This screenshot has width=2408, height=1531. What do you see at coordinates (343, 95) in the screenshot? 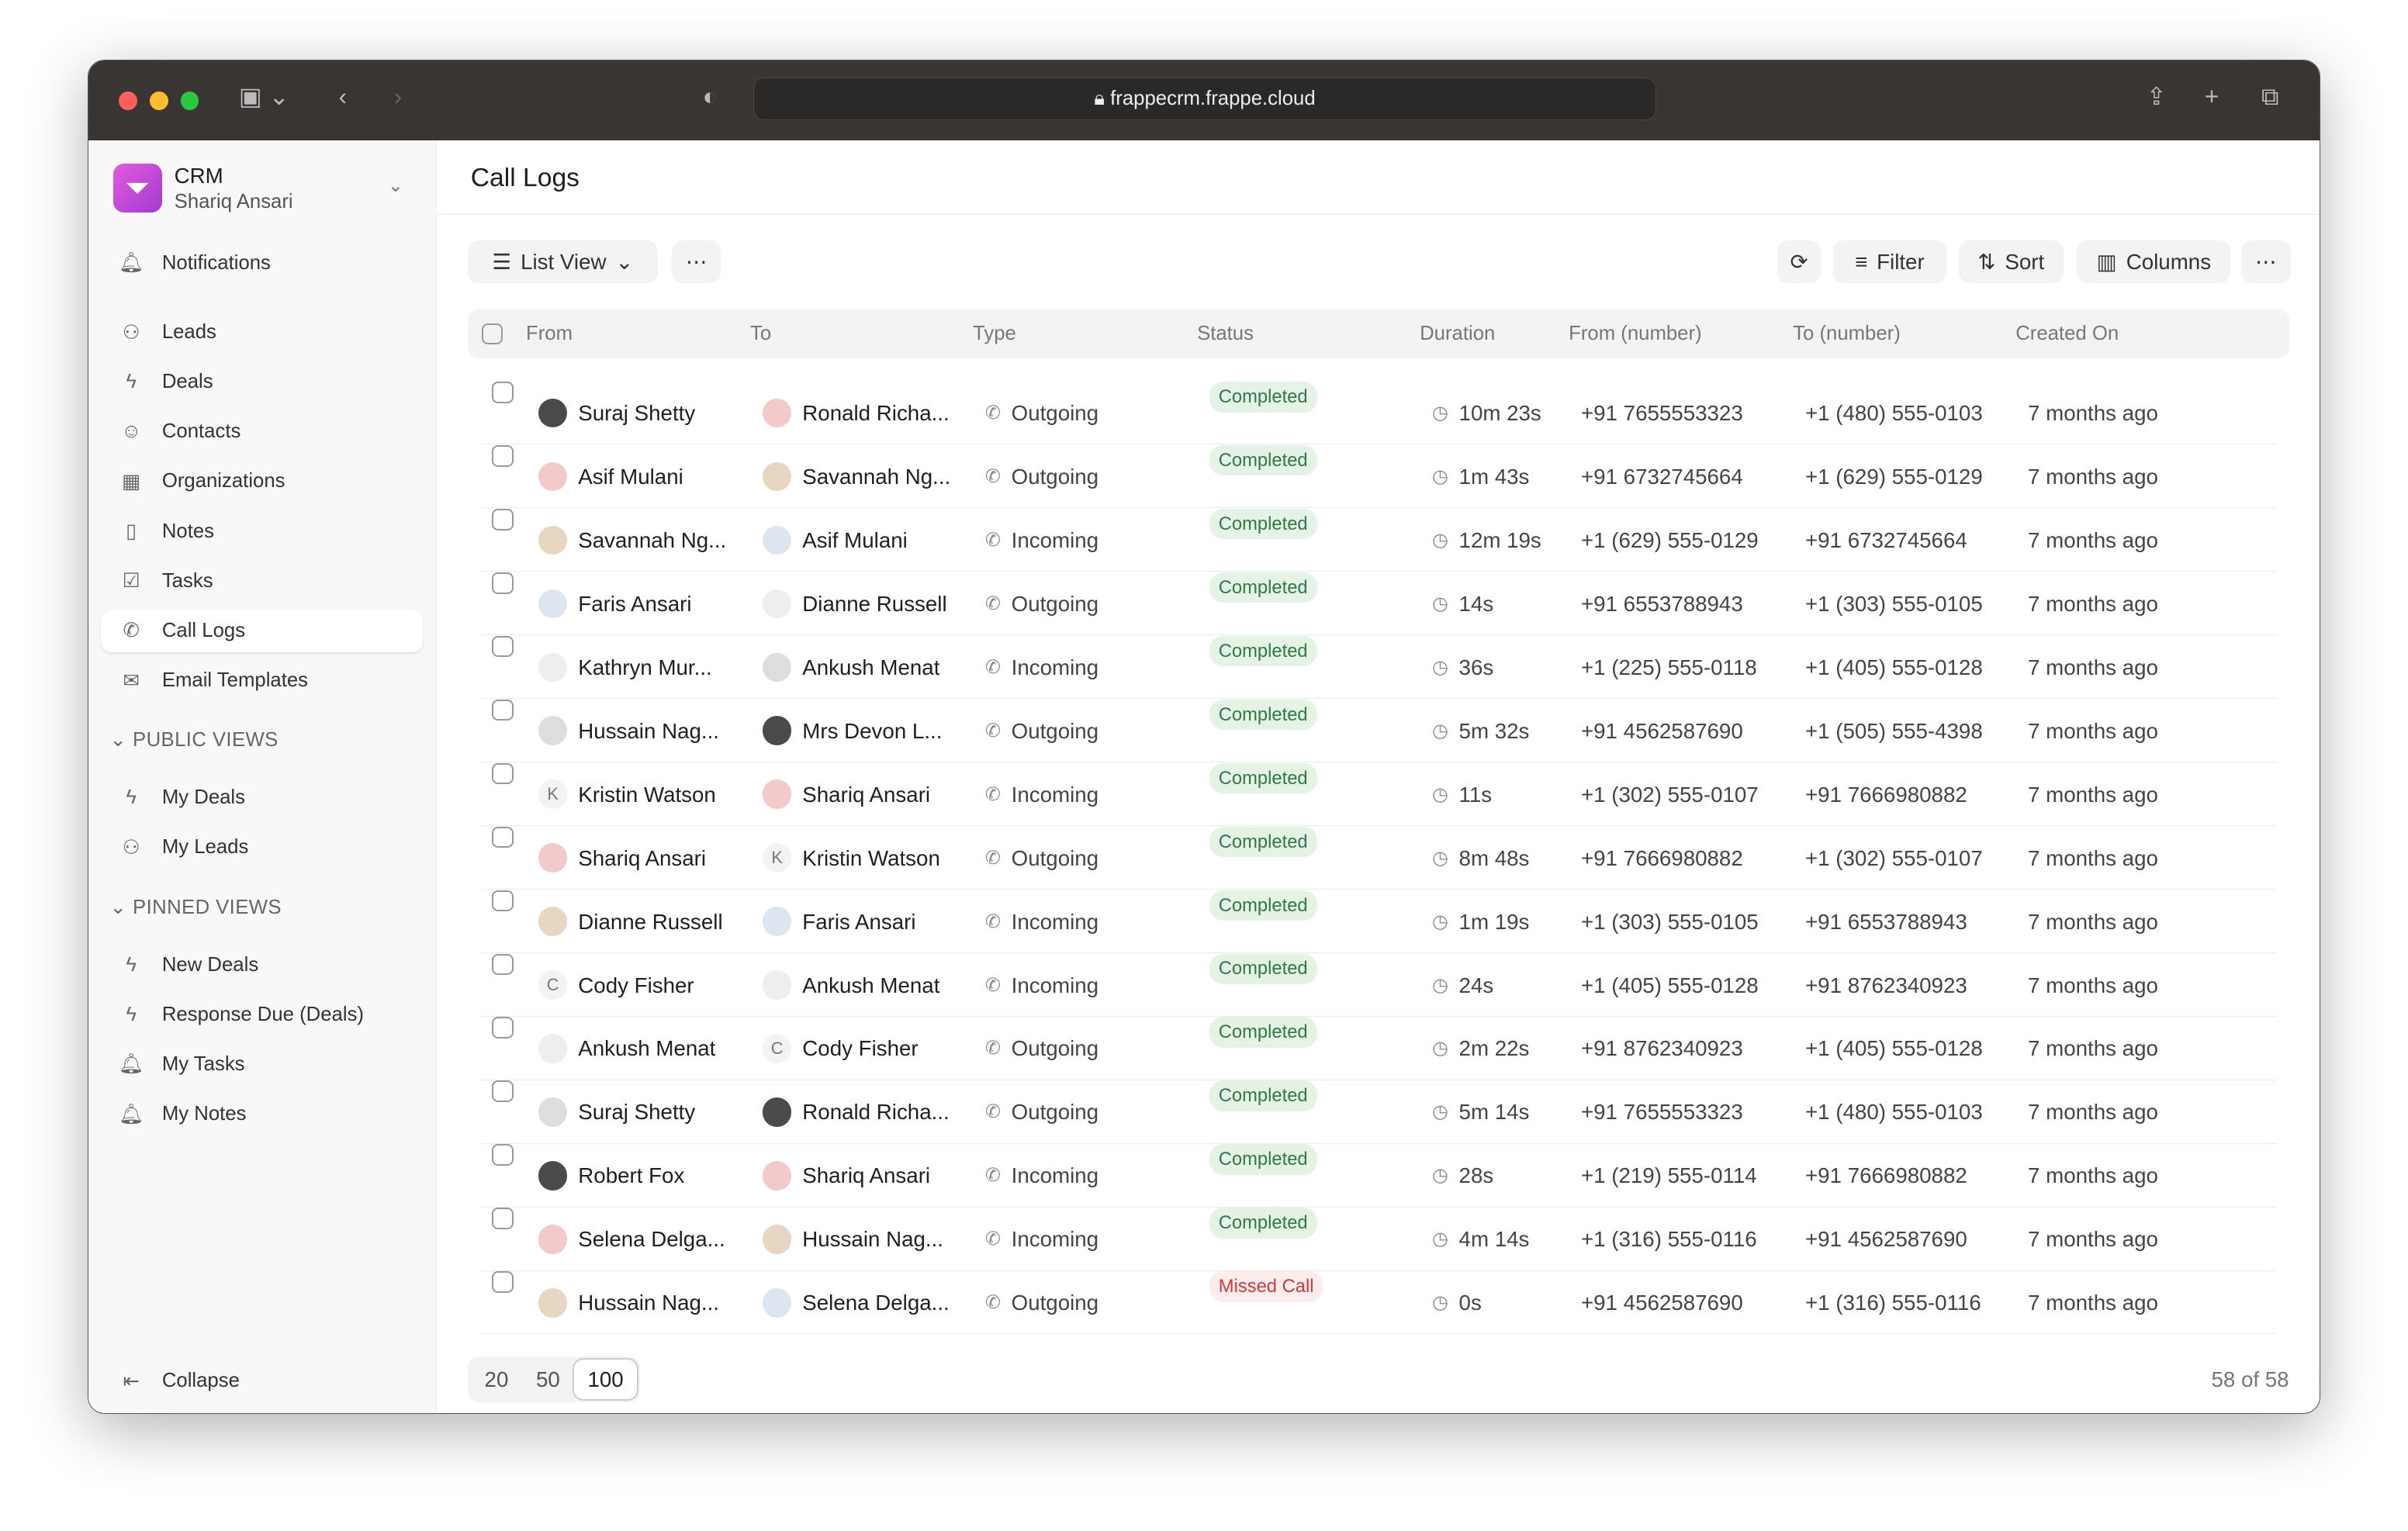
I see `back-icon: ‹` at bounding box center [343, 95].